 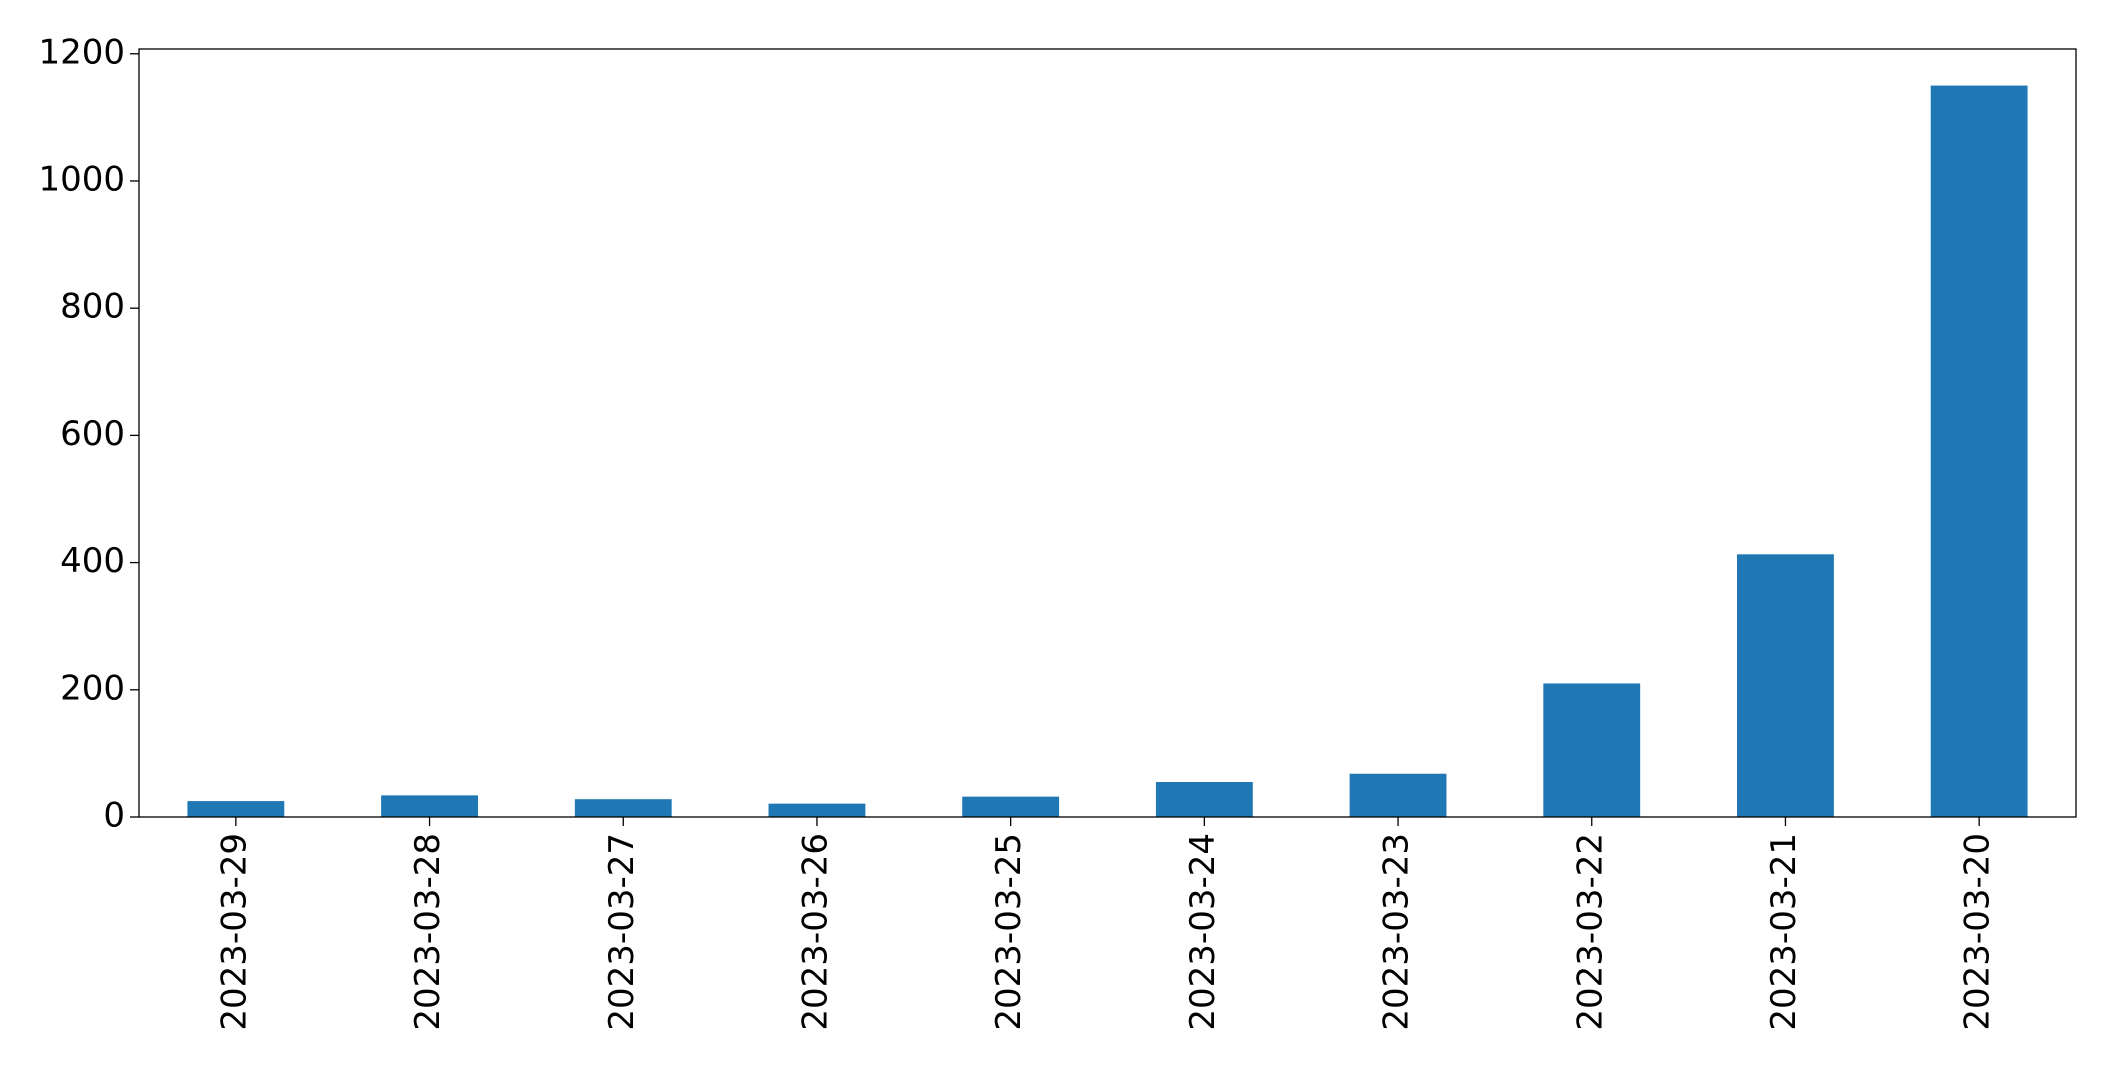 I want to click on y-tick-label: 400, so click(x=92, y=561).